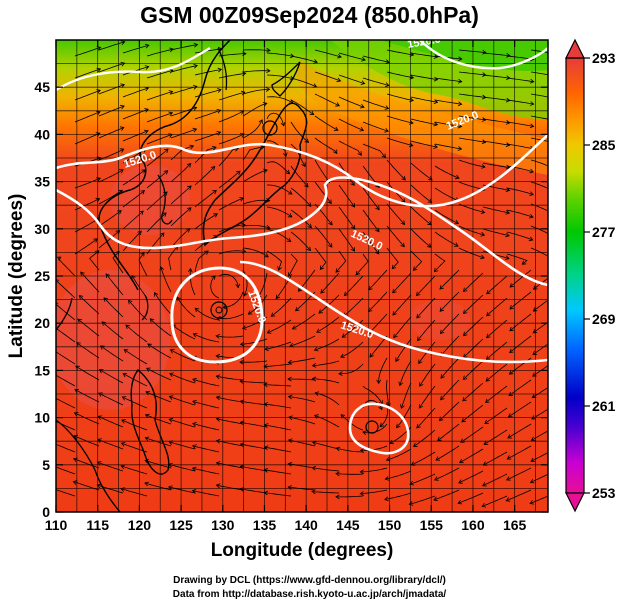 The image size is (619, 605). I want to click on coastline-korea, so click(165, 199).